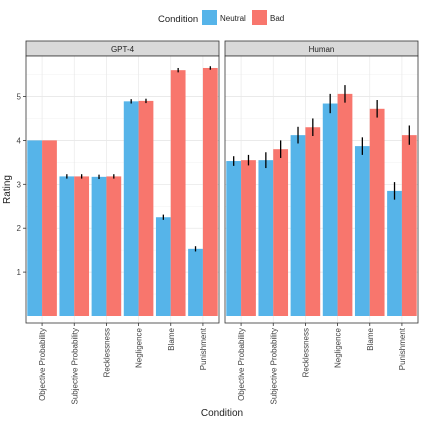 This screenshot has width=423, height=423. I want to click on legend-key-neutral, so click(209, 17).